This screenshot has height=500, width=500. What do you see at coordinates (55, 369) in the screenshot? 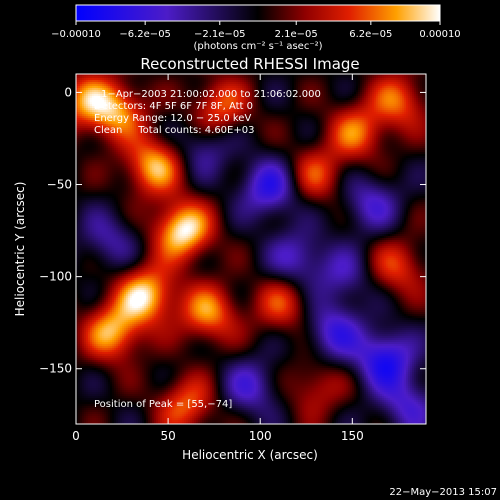
I see `y-tick-label: −150` at bounding box center [55, 369].